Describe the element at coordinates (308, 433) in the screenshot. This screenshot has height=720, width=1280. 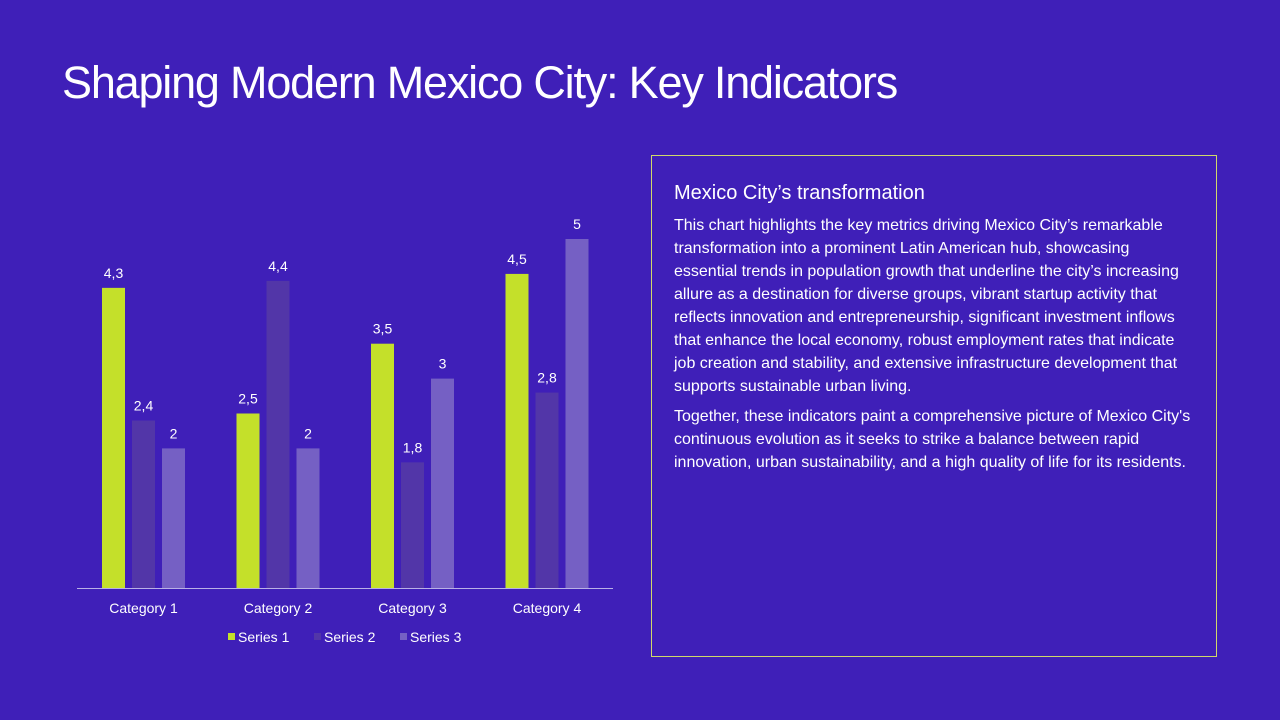
I see `data-label-series-3-category-2: 2` at that location.